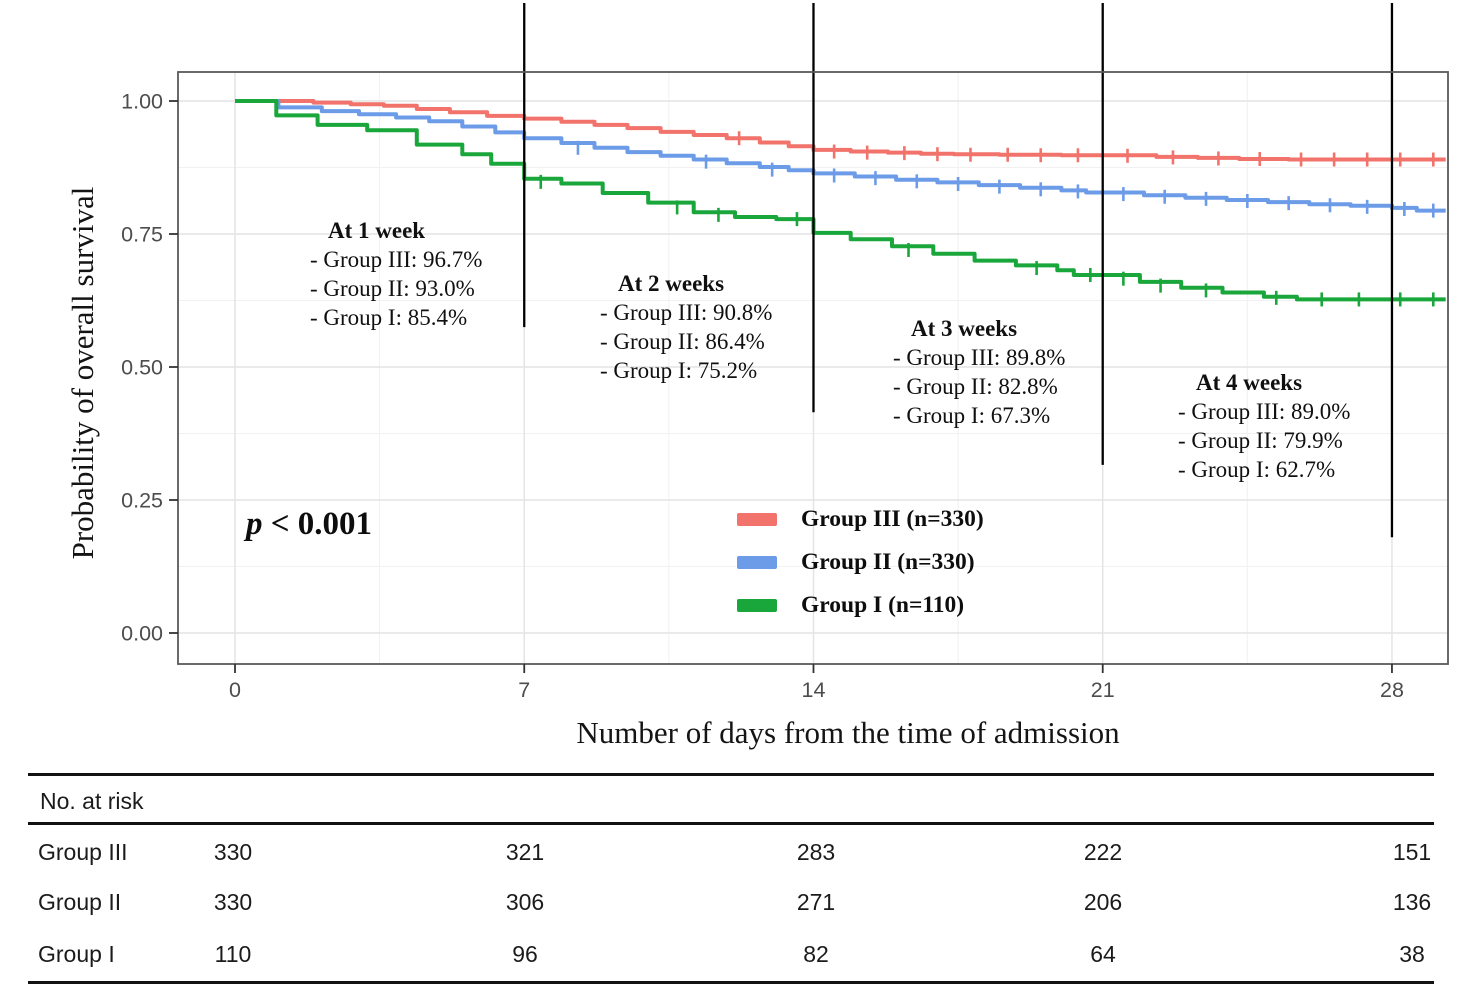 The height and width of the screenshot is (1004, 1470). I want to click on risk-count: 38, so click(1412, 954).